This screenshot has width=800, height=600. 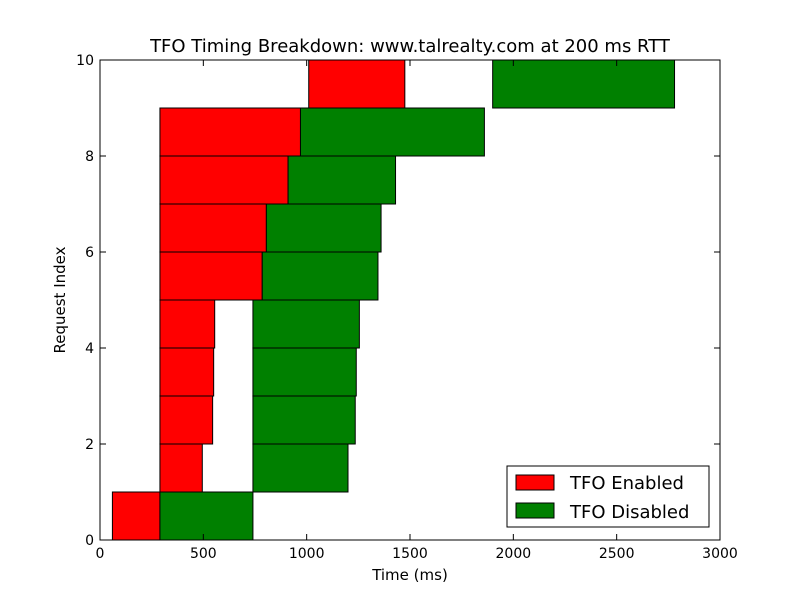 I want to click on y-tick-label: 4, so click(x=89, y=349).